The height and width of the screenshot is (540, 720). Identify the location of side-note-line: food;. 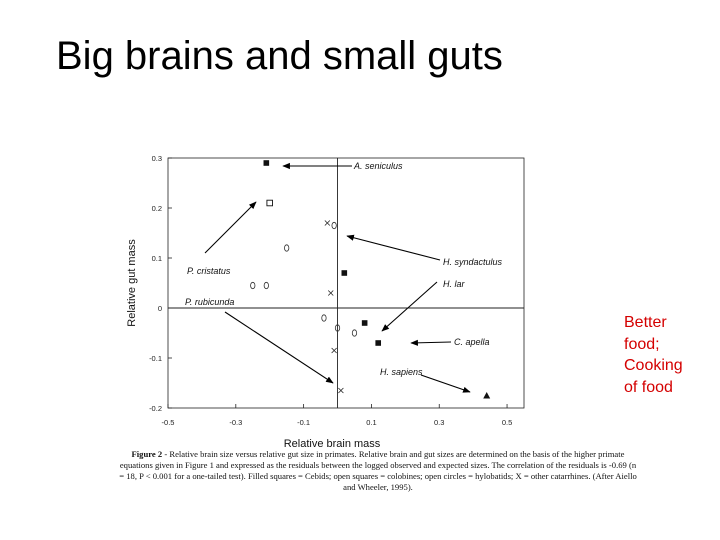
(642, 344).